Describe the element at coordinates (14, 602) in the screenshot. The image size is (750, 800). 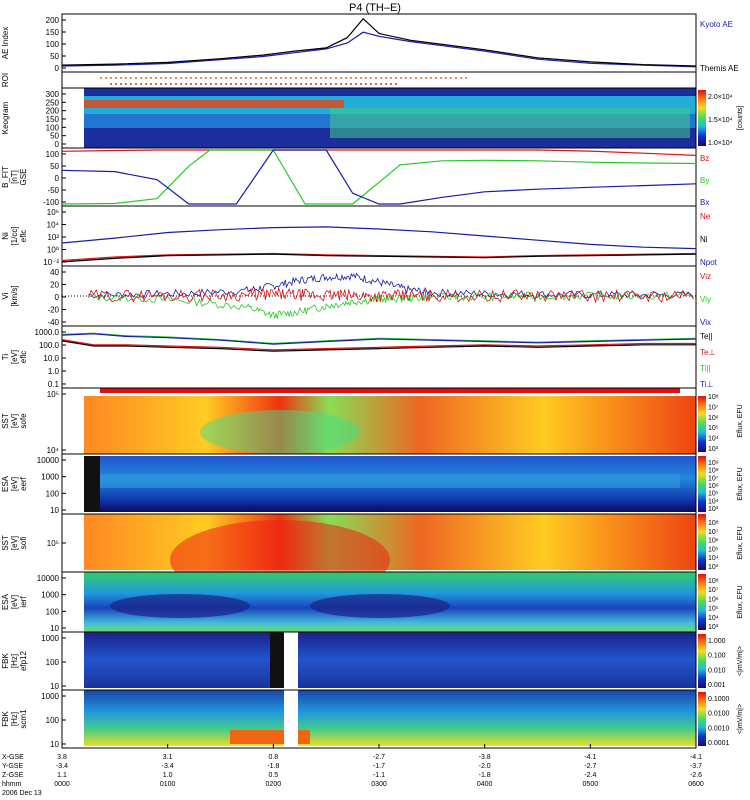
I see `ylabel-esa_i-1: [eV]` at that location.